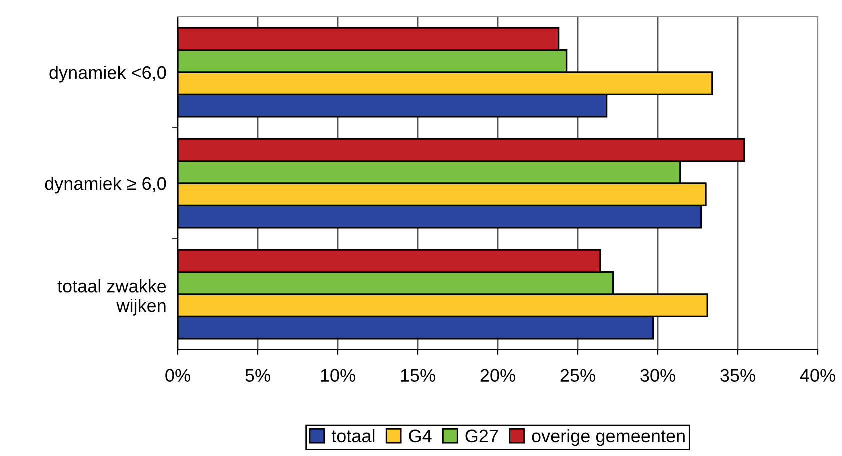 The width and height of the screenshot is (842, 456). Describe the element at coordinates (418, 375) in the screenshot. I see `x-tick-label: 15%` at that location.